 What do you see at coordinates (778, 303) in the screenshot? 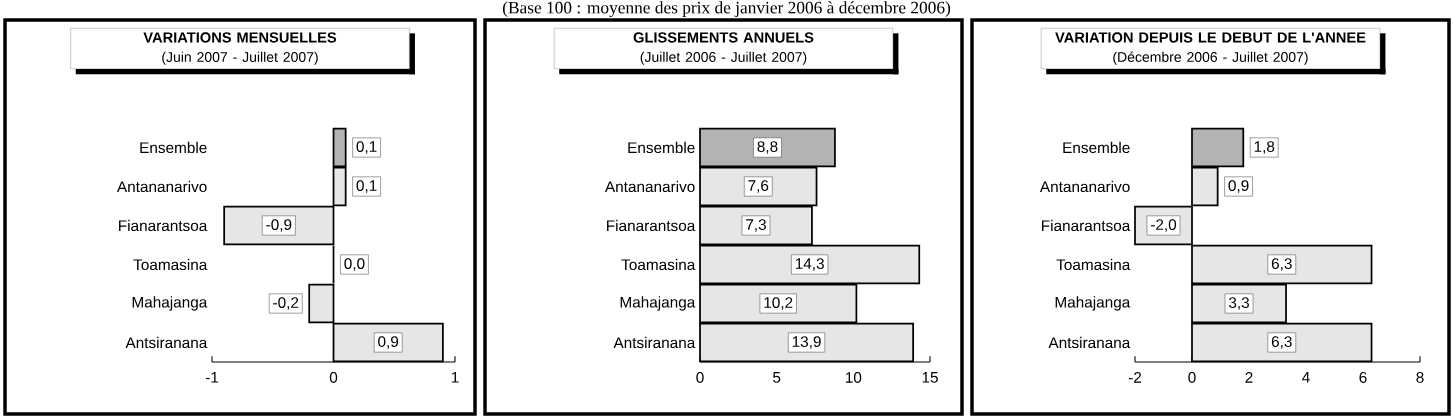
I see `data-label: 10,2` at bounding box center [778, 303].